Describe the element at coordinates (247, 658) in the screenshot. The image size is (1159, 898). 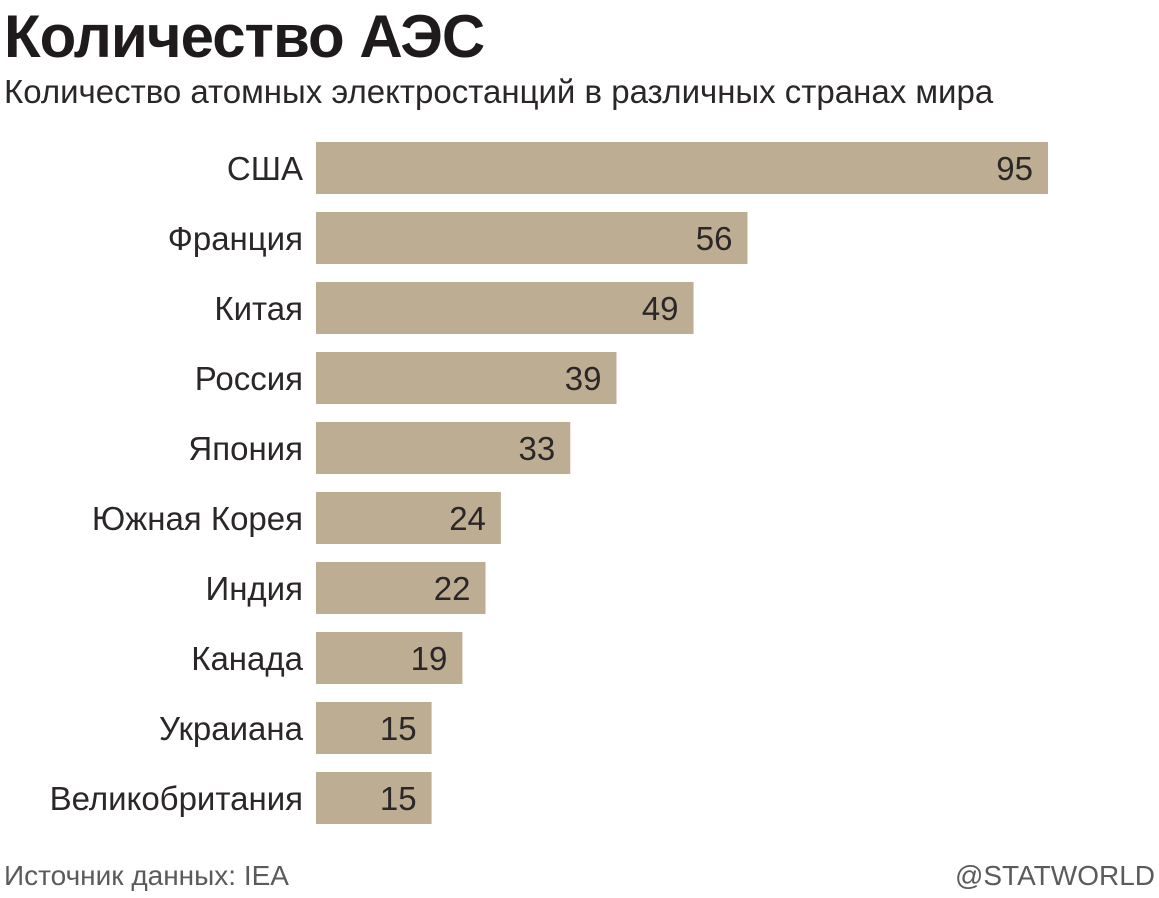
I see `category-label-8: Канада` at that location.